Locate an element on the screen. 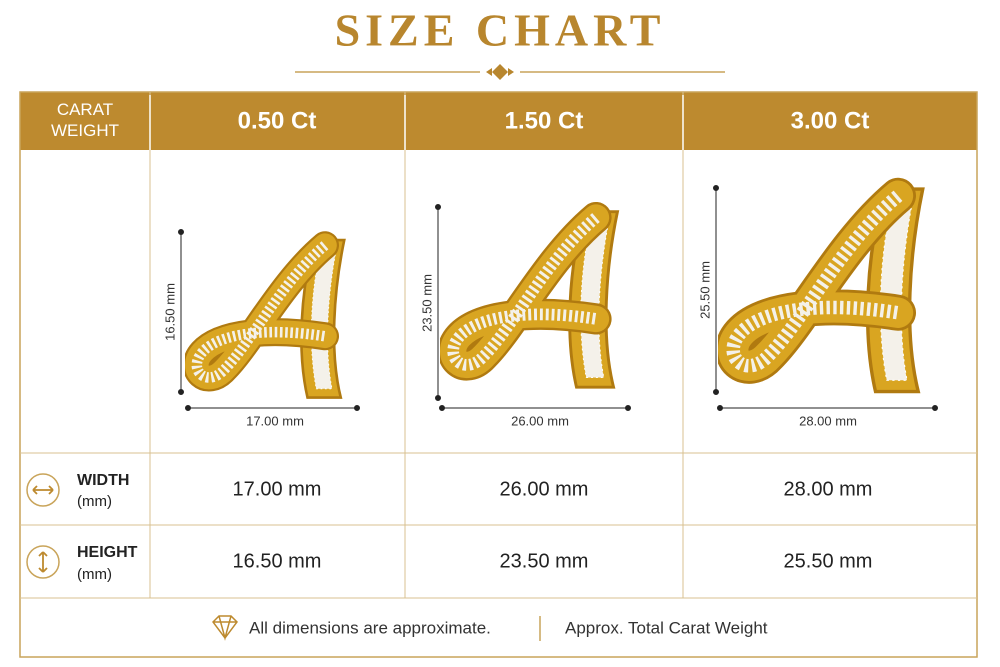 This screenshot has width=1000, height=667. ornament is located at coordinates (500, 72).